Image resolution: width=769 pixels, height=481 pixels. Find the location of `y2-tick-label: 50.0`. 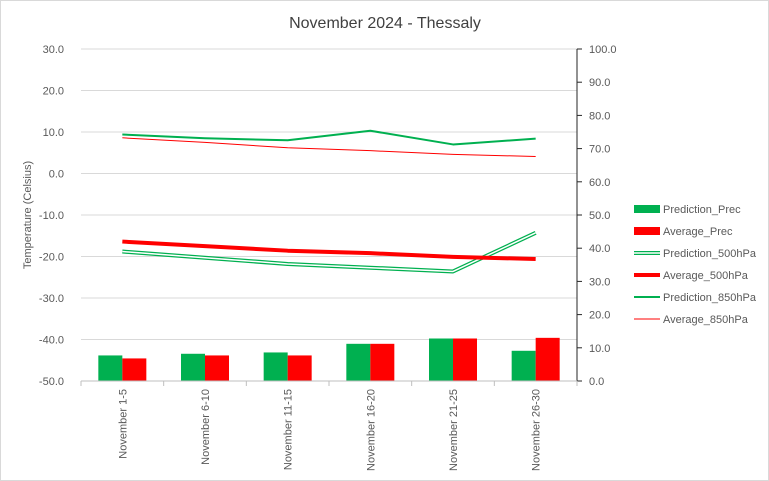

y2-tick-label: 50.0 is located at coordinates (599, 216).